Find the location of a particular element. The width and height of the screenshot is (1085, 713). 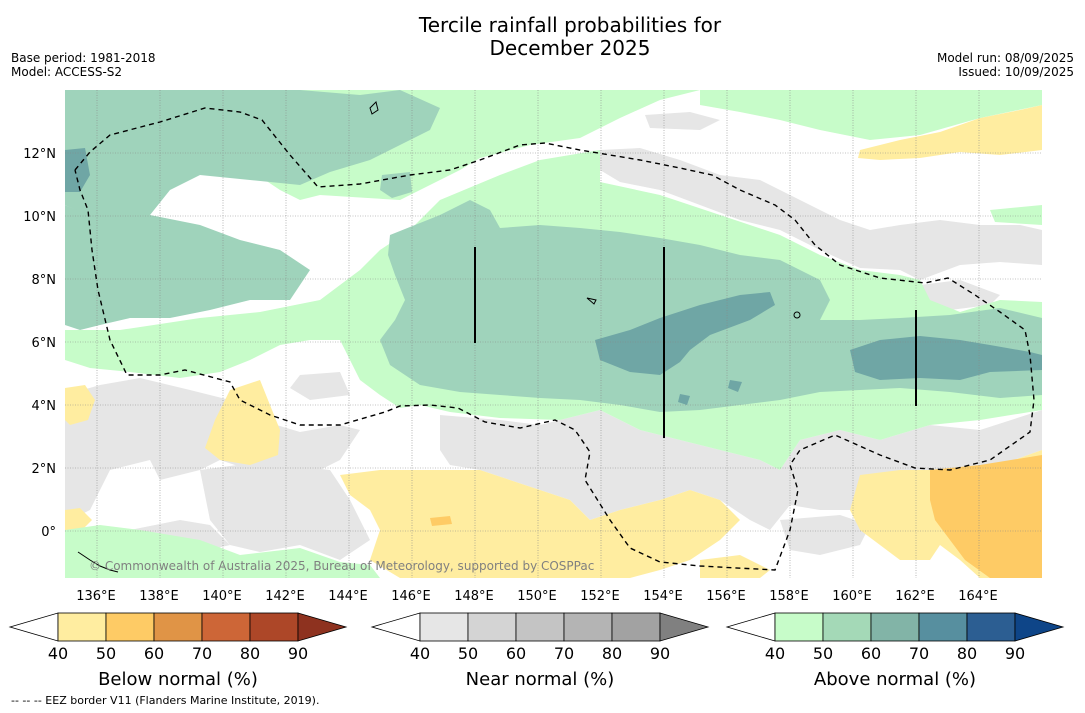

x-tick-label: 162°E is located at coordinates (915, 596).